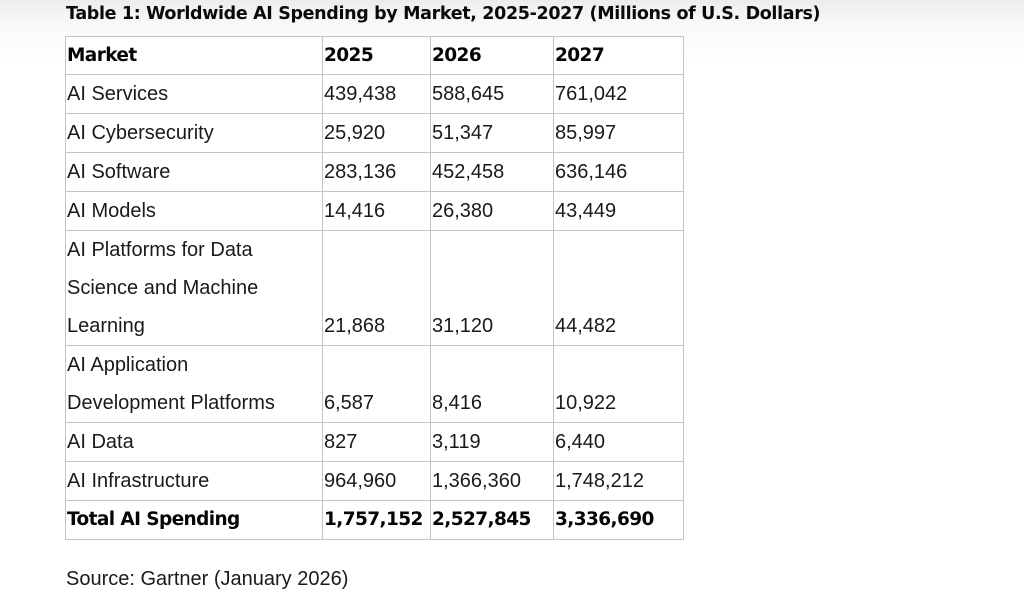 This screenshot has height=601, width=1024. I want to click on market-label: AI Cybersecurity, so click(194, 133).